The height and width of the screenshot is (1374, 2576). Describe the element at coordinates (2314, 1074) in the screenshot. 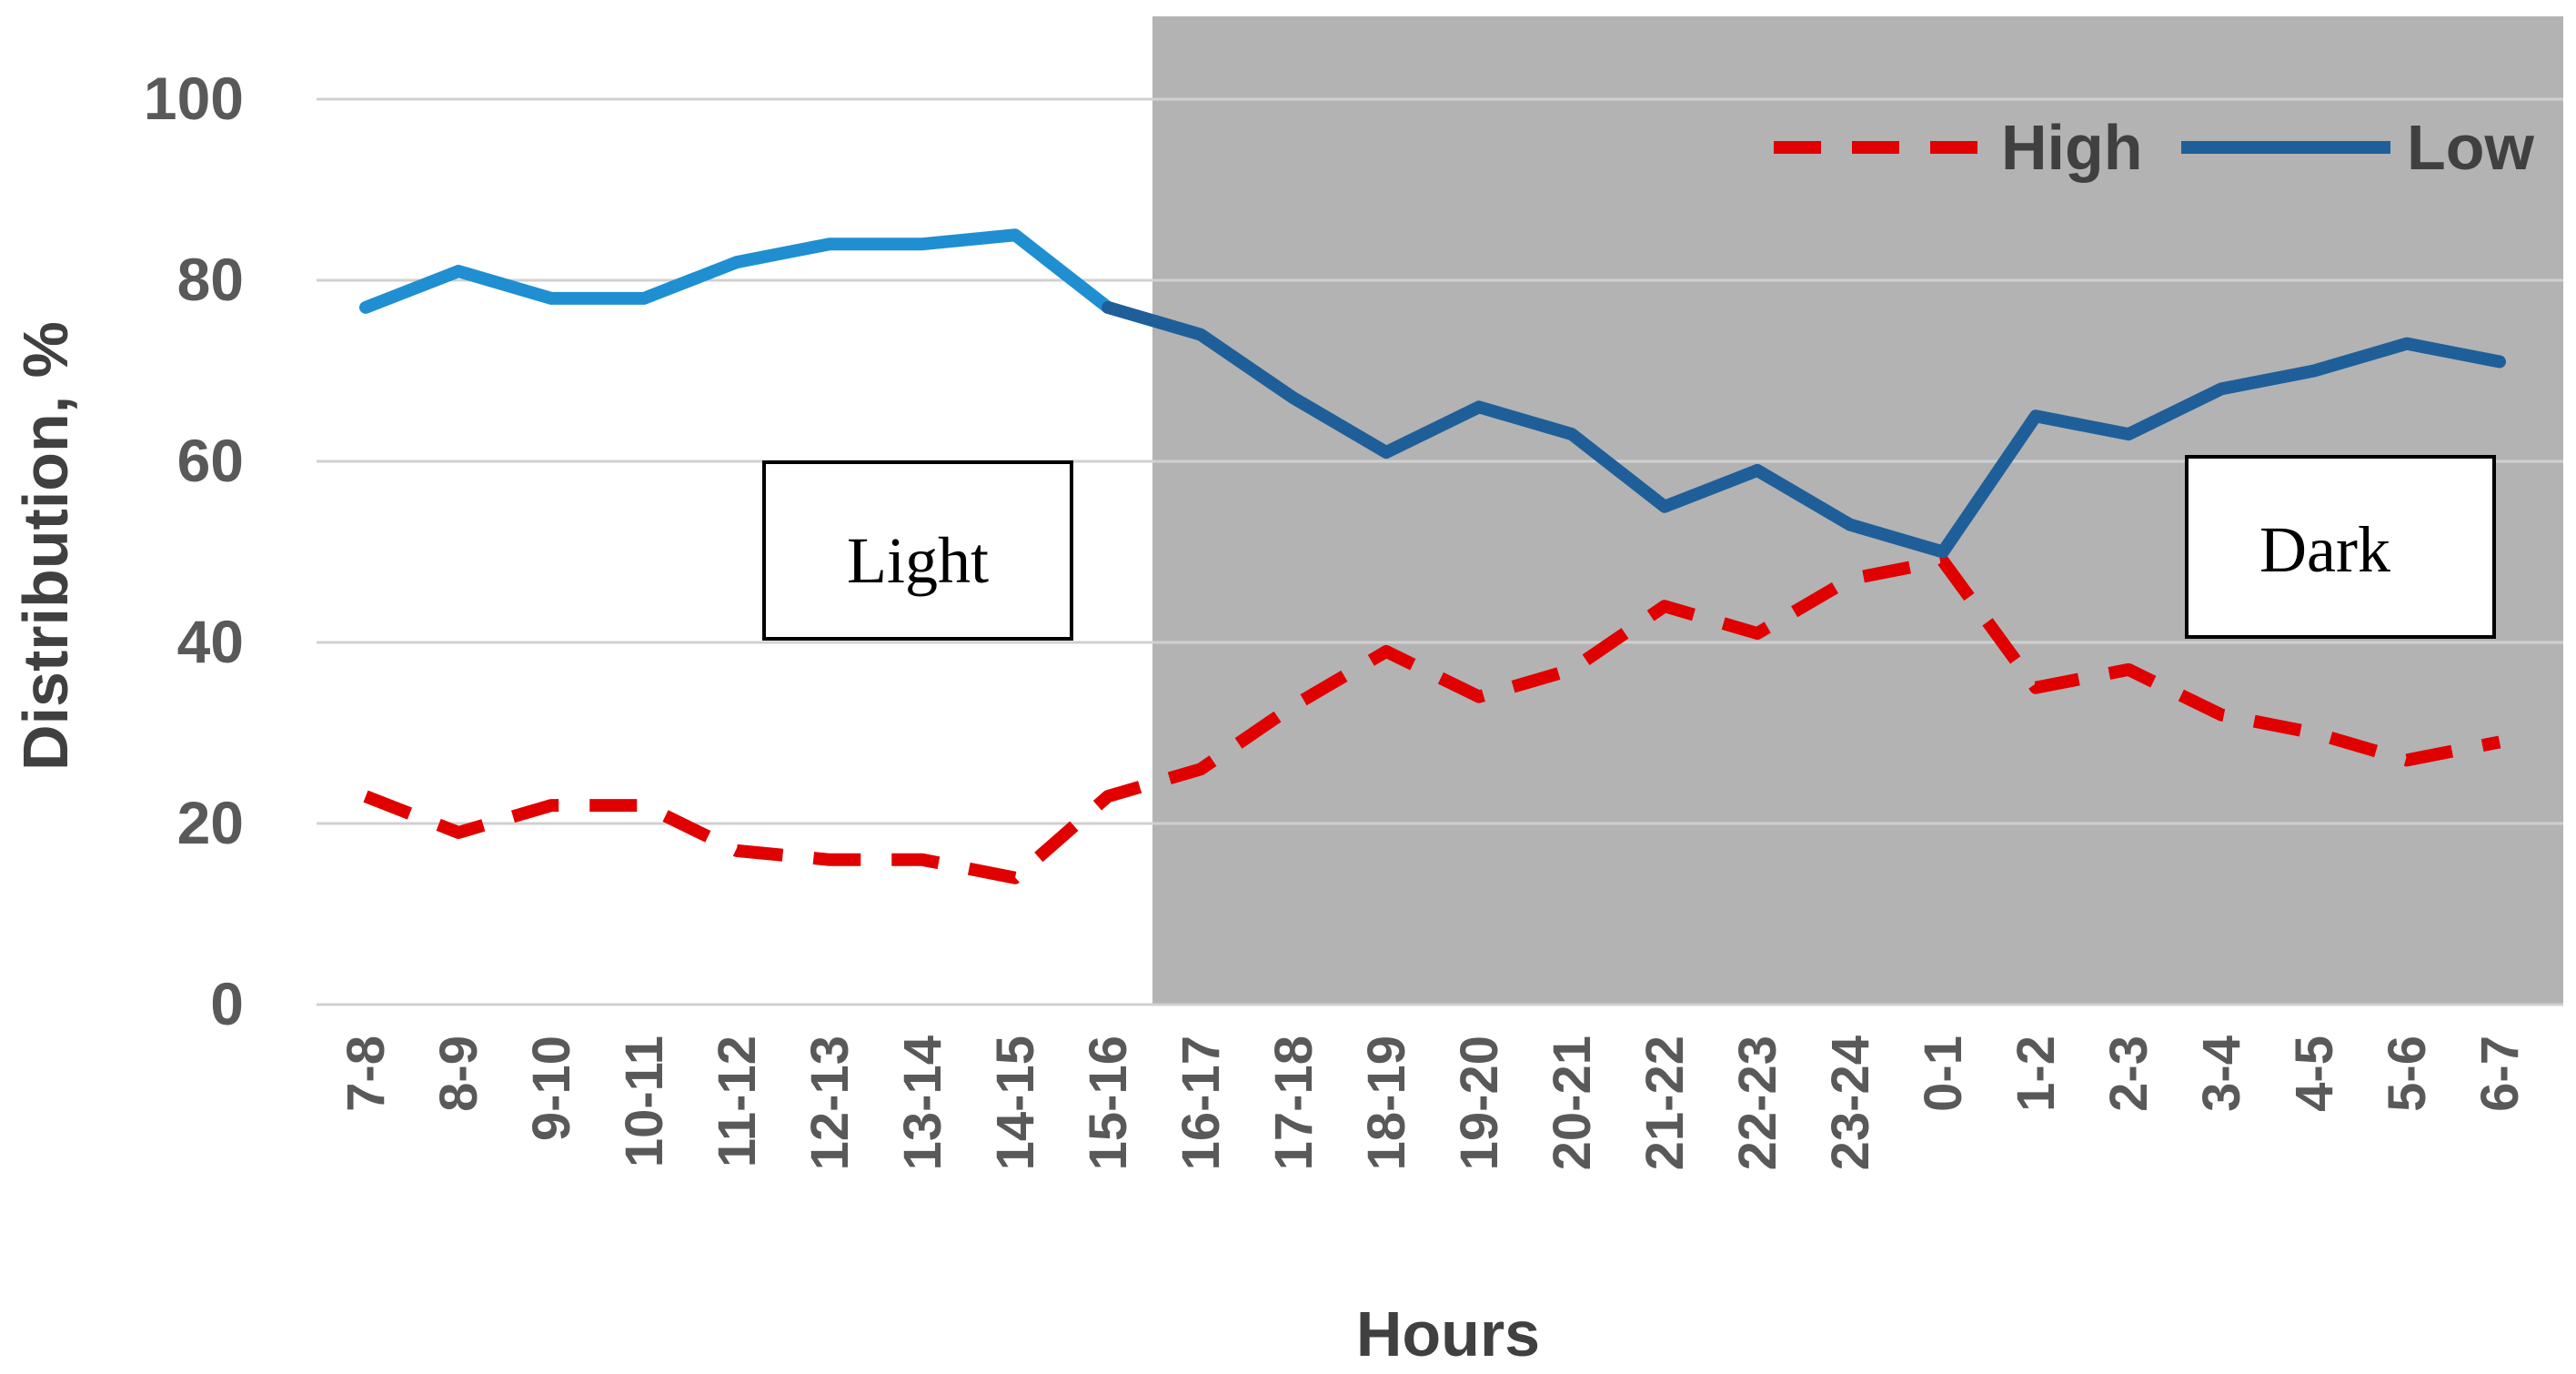

I see `x-tick-label: 4-5` at that location.